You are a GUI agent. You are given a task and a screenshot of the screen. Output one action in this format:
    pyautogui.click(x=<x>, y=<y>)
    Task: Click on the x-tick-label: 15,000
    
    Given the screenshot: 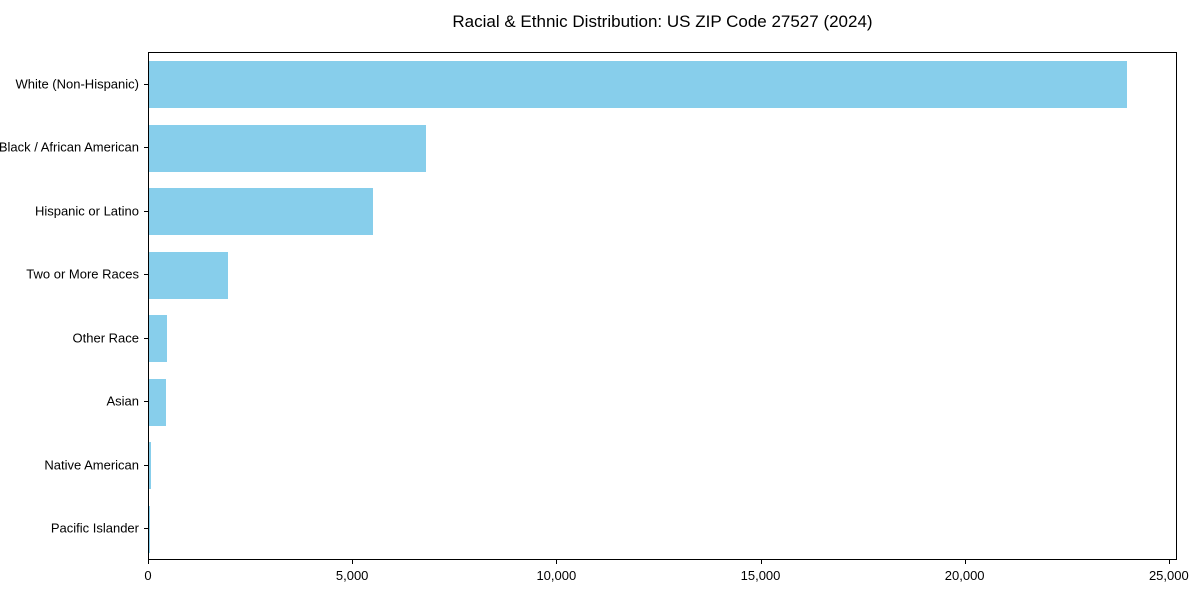 What is the action you would take?
    pyautogui.click(x=760, y=575)
    